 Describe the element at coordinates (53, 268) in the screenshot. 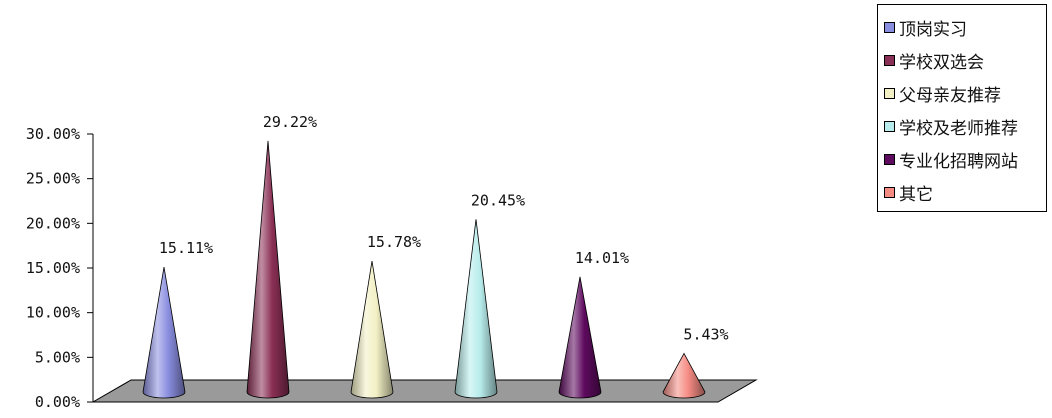

I see `y-tick-label: 15.00%` at that location.